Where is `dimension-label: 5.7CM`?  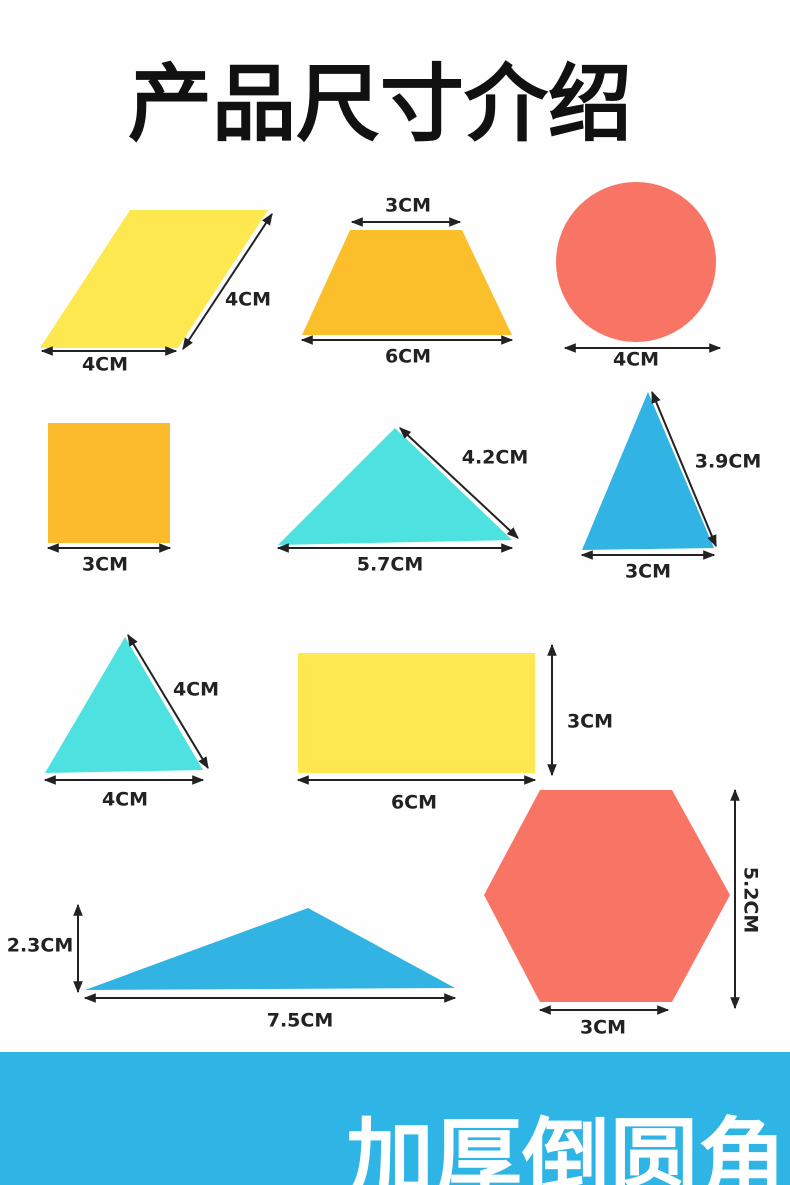
dimension-label: 5.7CM is located at coordinates (390, 565).